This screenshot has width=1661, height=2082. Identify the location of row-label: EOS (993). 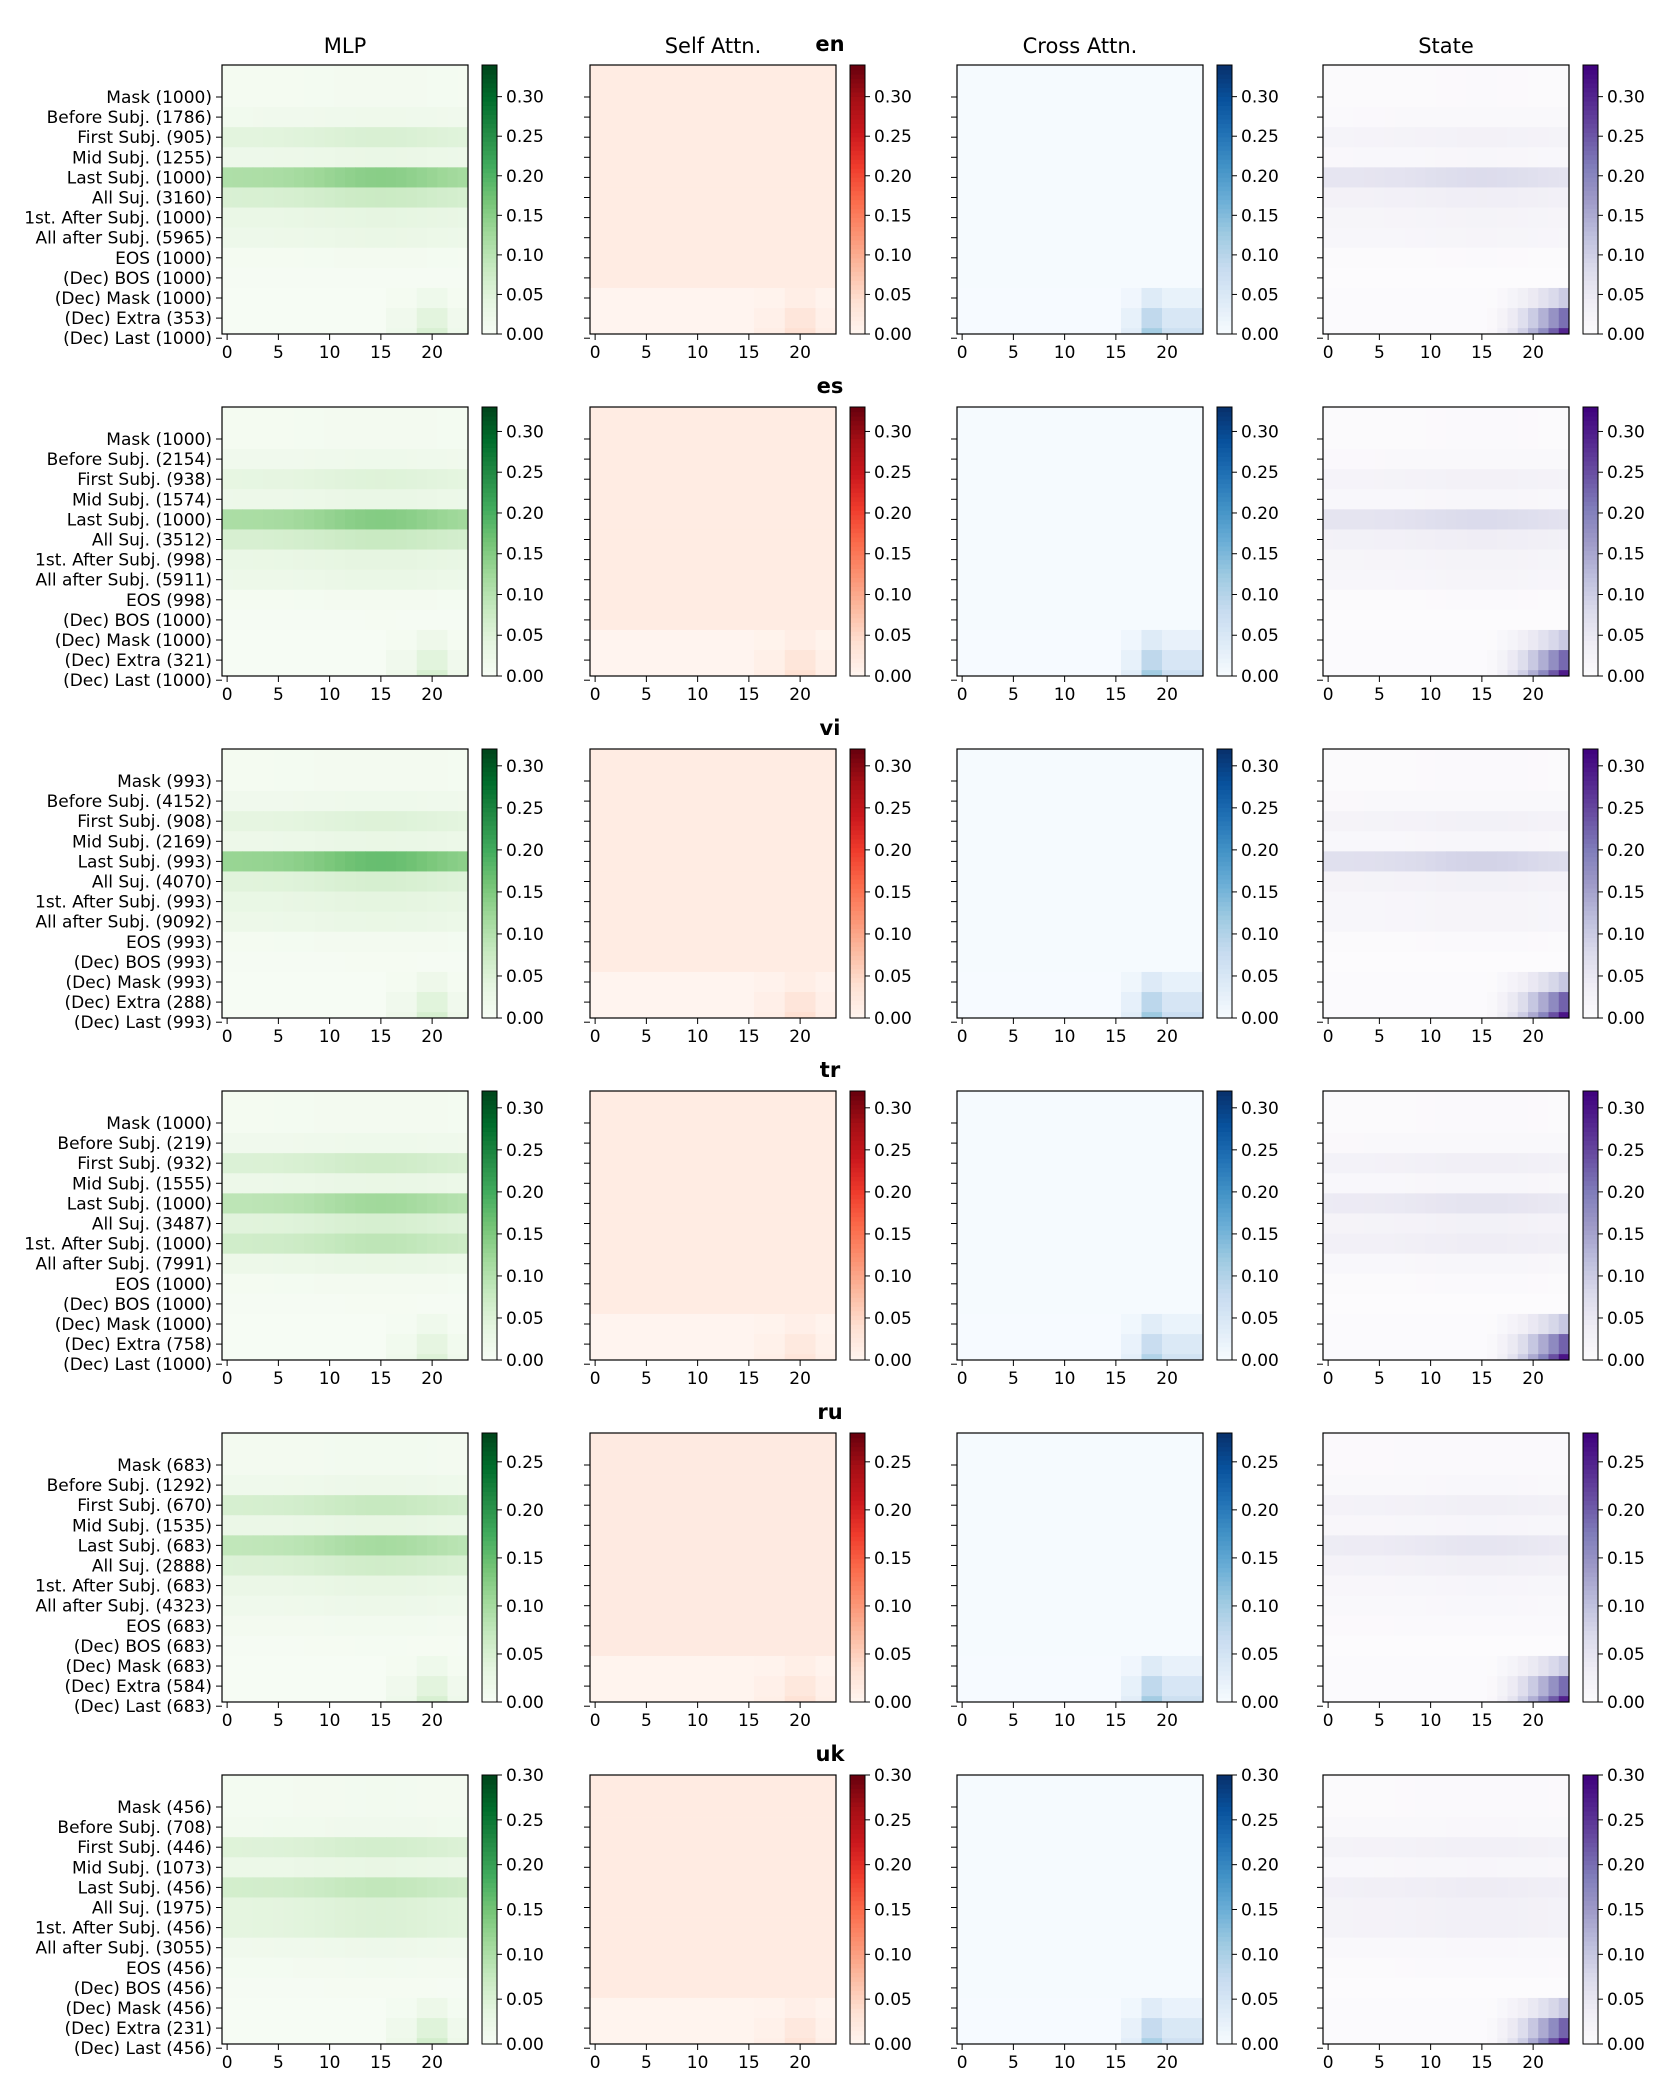
(169, 943).